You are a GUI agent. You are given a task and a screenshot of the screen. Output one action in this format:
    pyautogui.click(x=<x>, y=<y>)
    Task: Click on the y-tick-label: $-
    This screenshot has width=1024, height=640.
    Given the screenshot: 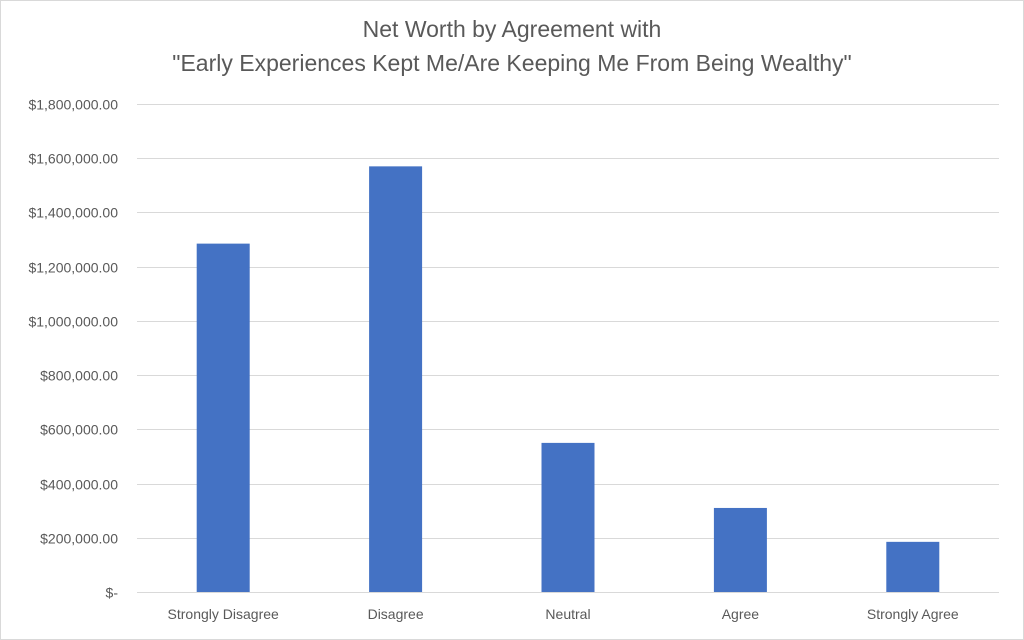 What is the action you would take?
    pyautogui.click(x=112, y=593)
    